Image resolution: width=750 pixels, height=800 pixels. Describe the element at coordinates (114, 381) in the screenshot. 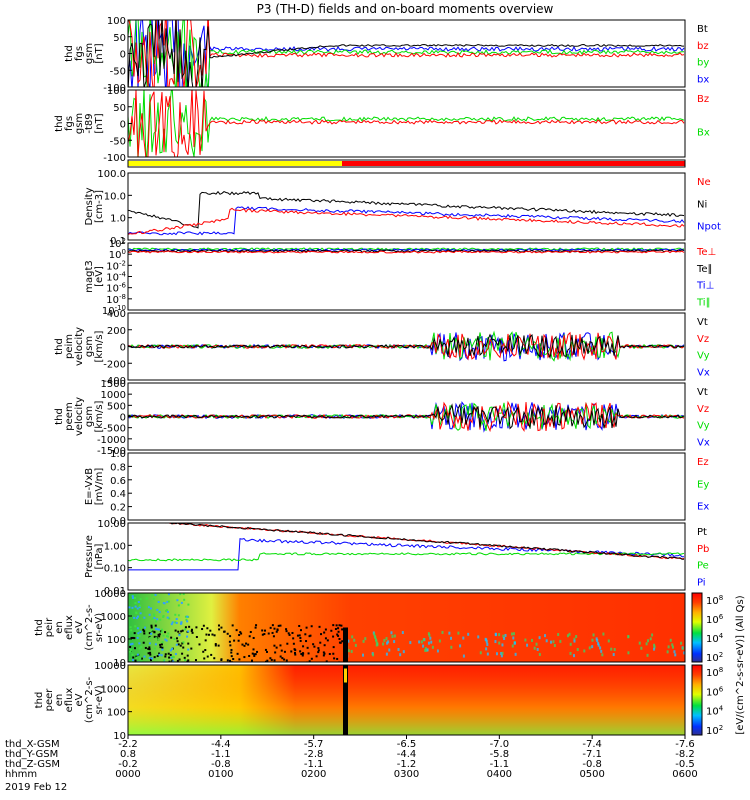

I see `ion-velocity-ytick-label: -400` at that location.